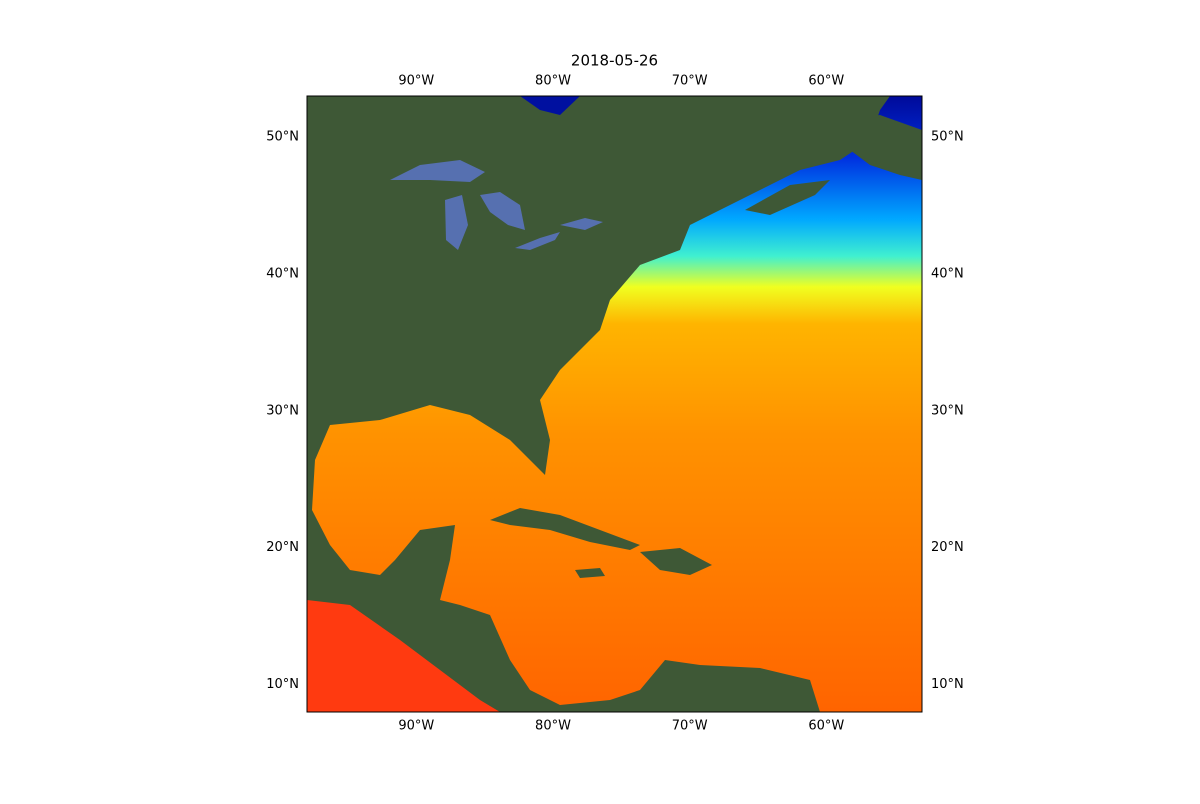 The height and width of the screenshot is (804, 1200). I want to click on lake-michigan, so click(456, 222).